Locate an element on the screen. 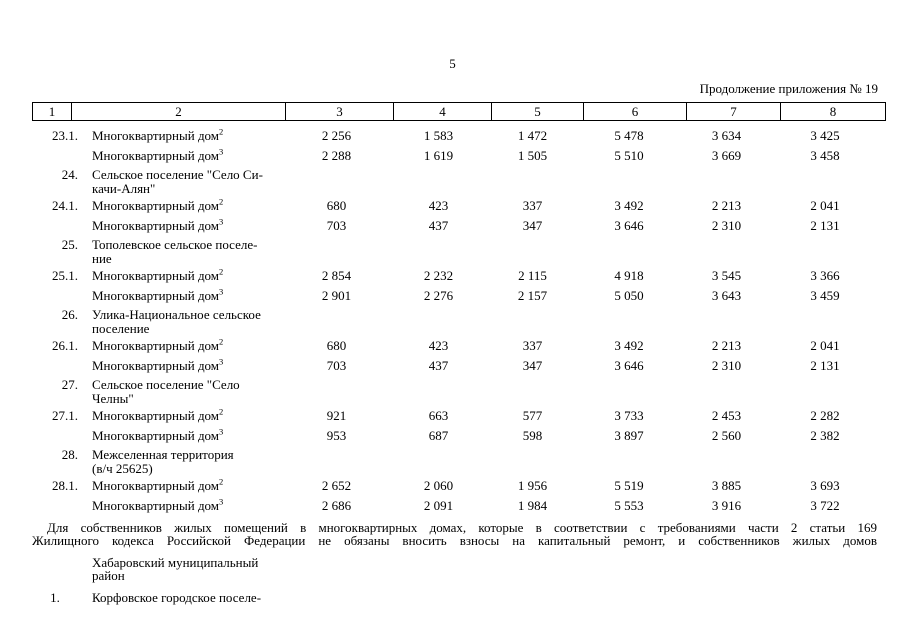 The image size is (905, 640). value-cell: 5 519 is located at coordinates (629, 485).